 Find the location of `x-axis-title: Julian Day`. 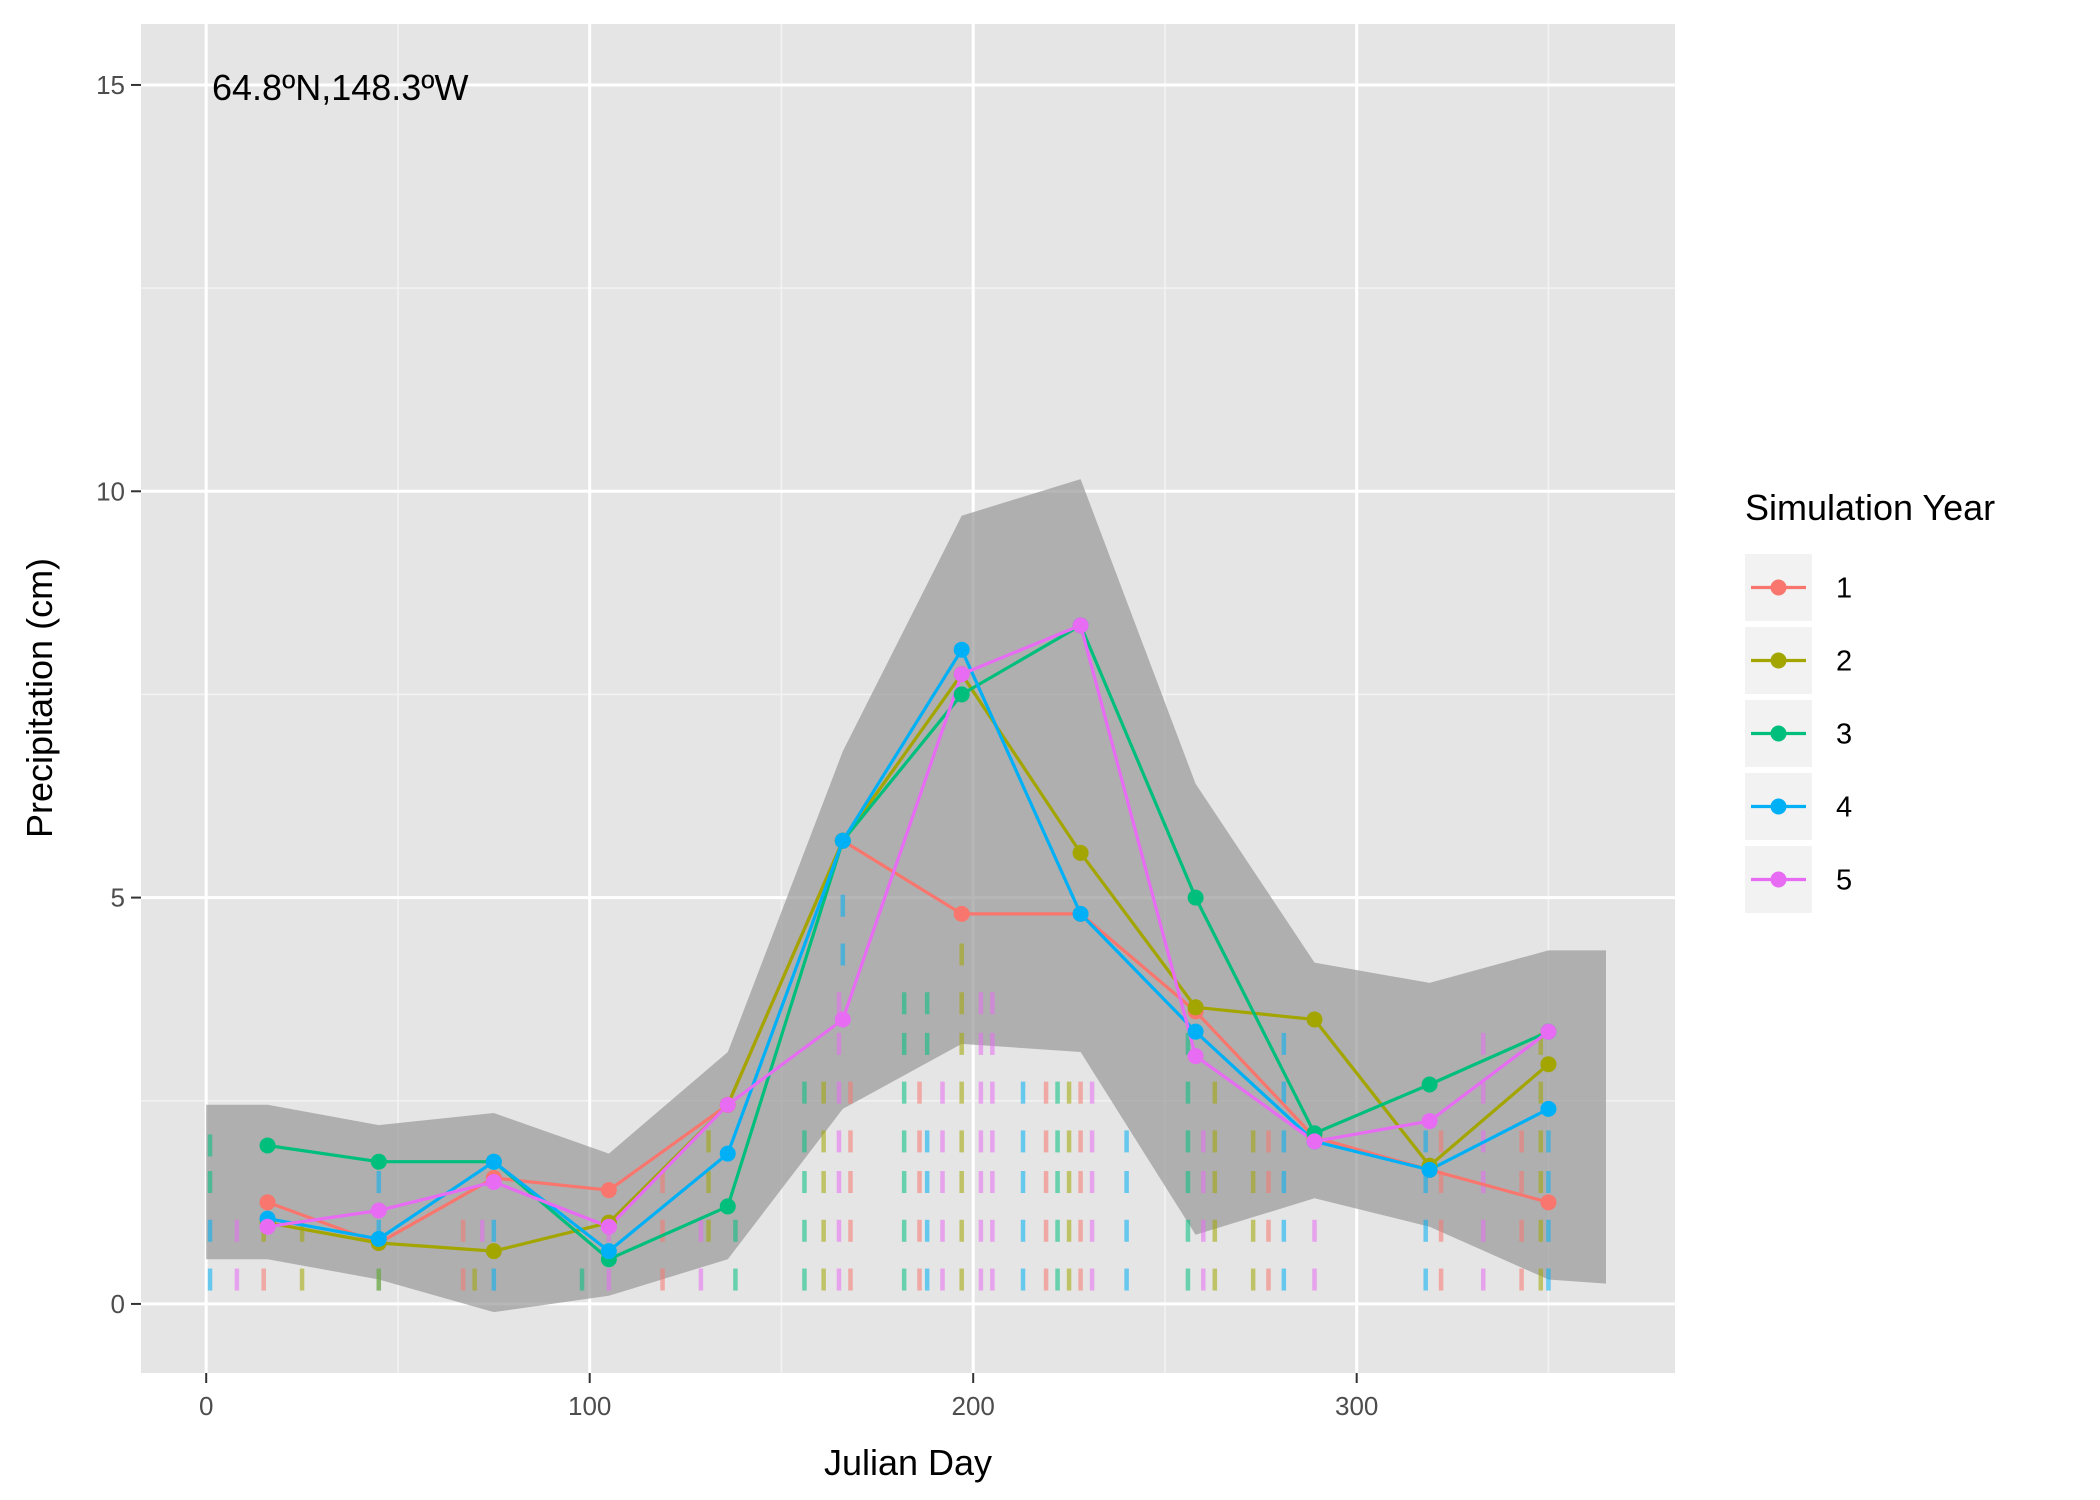

x-axis-title: Julian Day is located at coordinates (908, 1462).